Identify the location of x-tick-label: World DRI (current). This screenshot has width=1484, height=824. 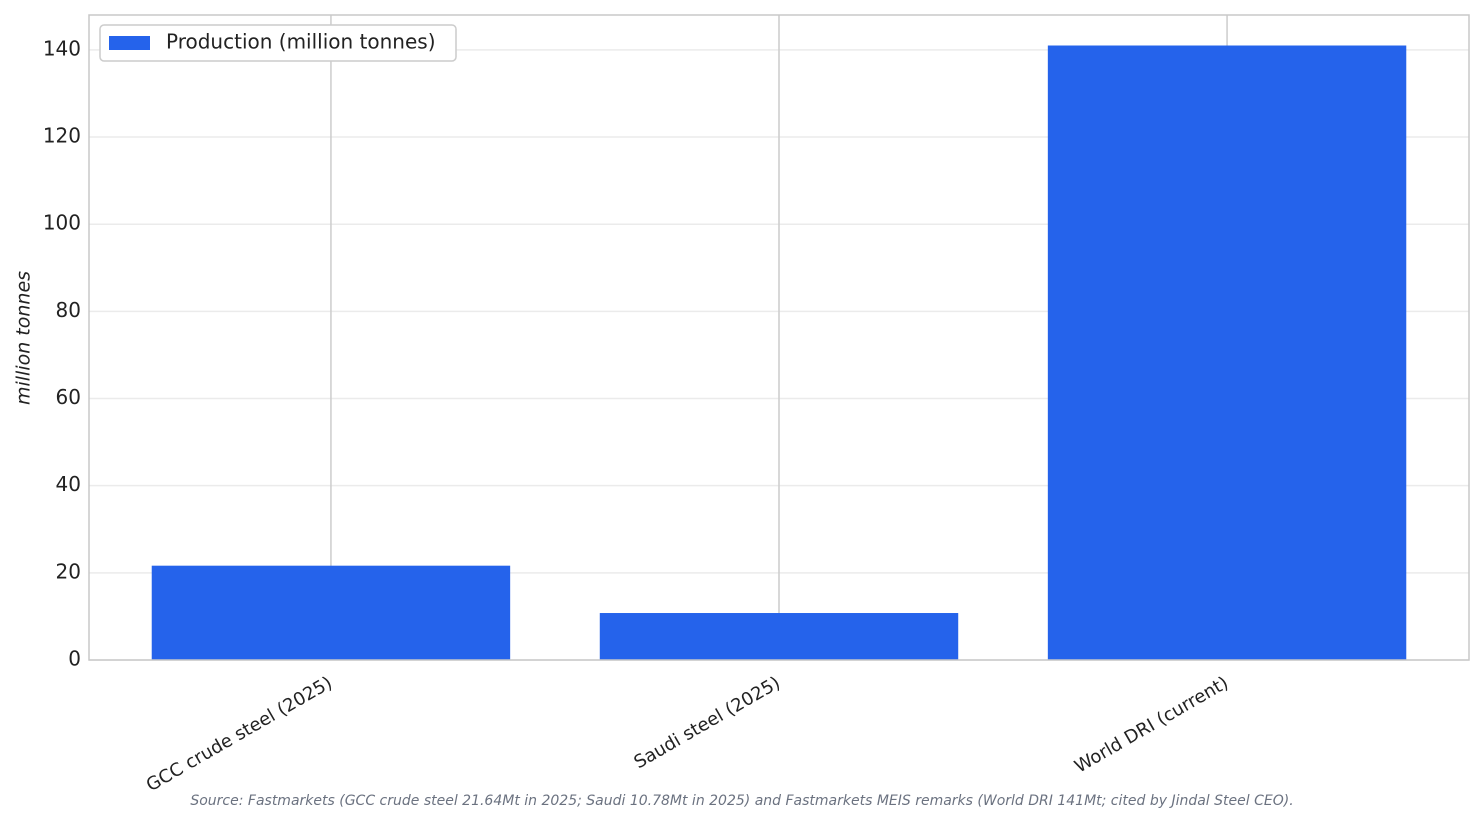
(1151, 724).